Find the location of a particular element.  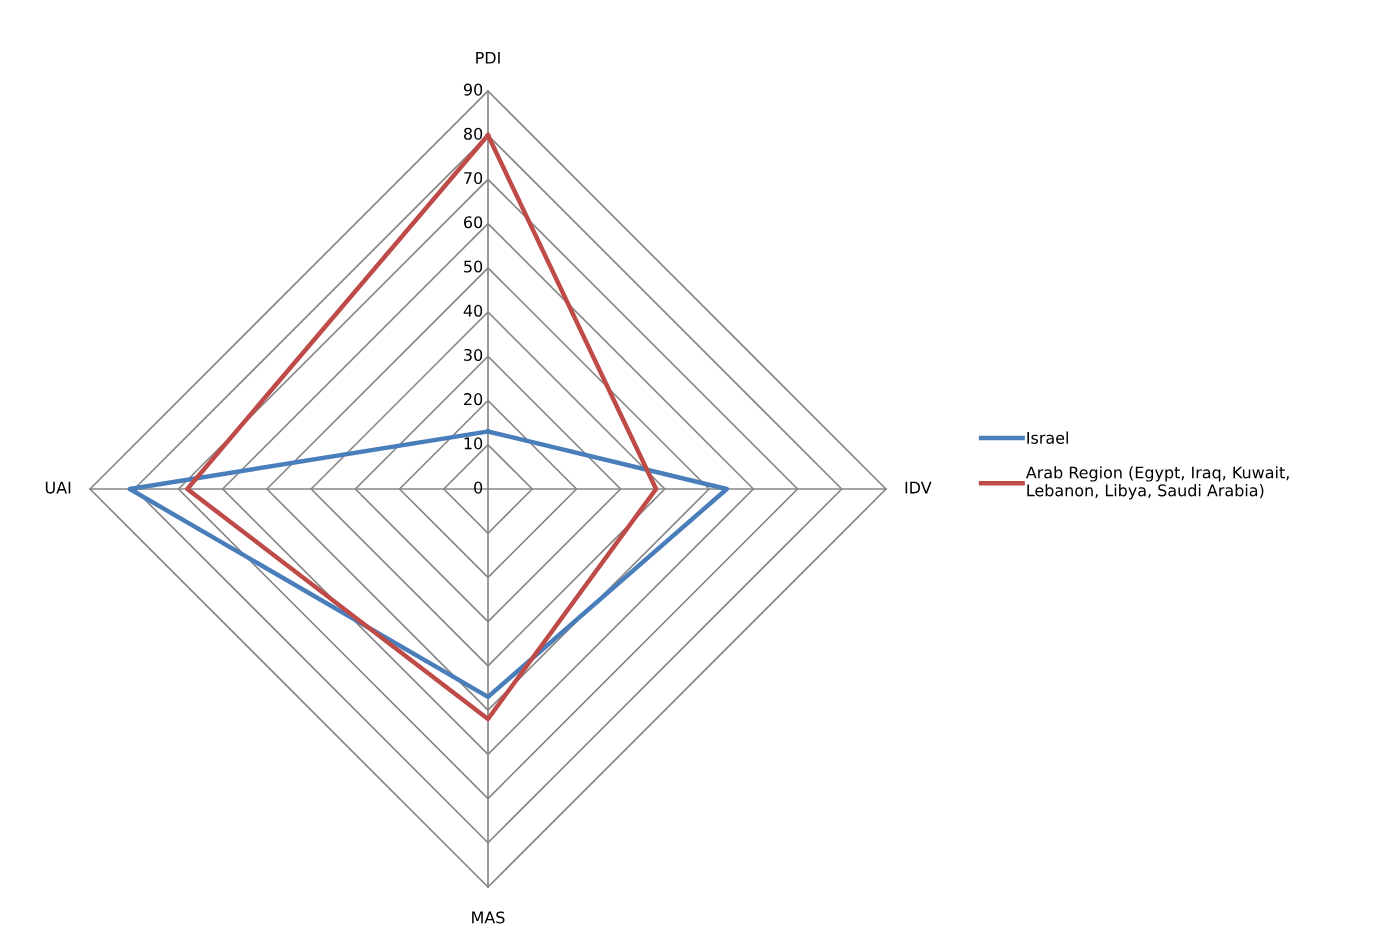

spoke-label: UAI is located at coordinates (58, 487).